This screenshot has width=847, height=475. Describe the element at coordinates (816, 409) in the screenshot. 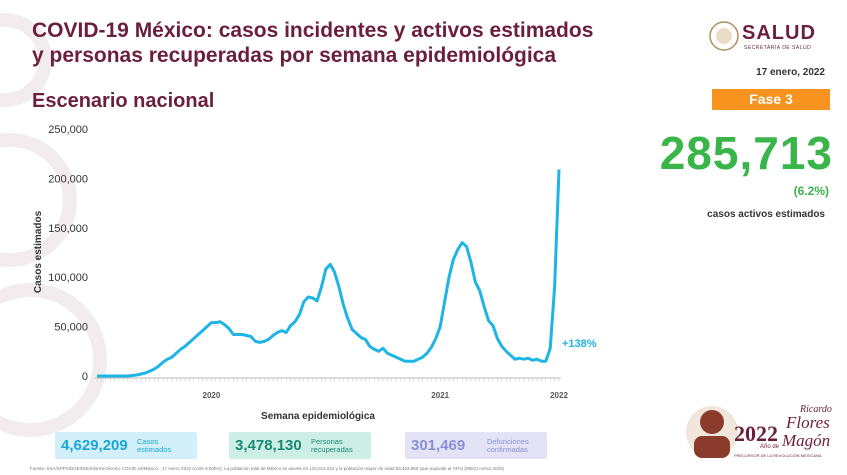

I see `emblem-text: Ricardo` at that location.